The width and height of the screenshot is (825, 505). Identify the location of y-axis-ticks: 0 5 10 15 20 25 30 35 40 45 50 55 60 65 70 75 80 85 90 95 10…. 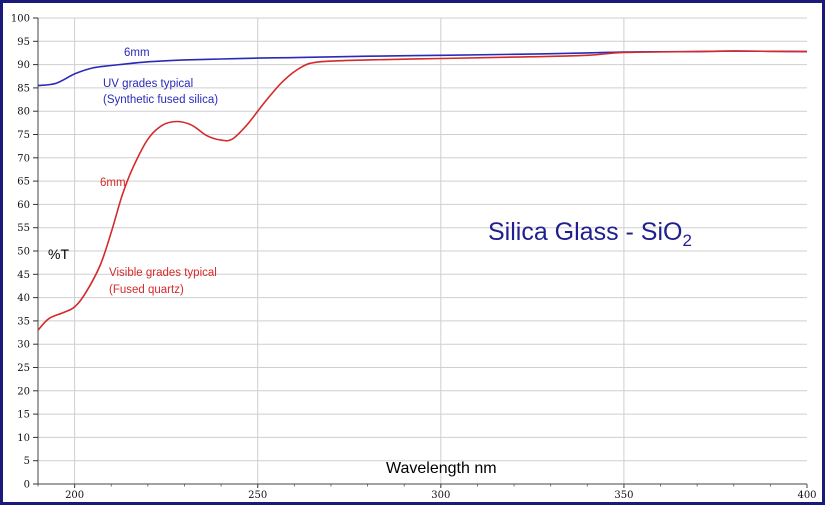
(24, 252).